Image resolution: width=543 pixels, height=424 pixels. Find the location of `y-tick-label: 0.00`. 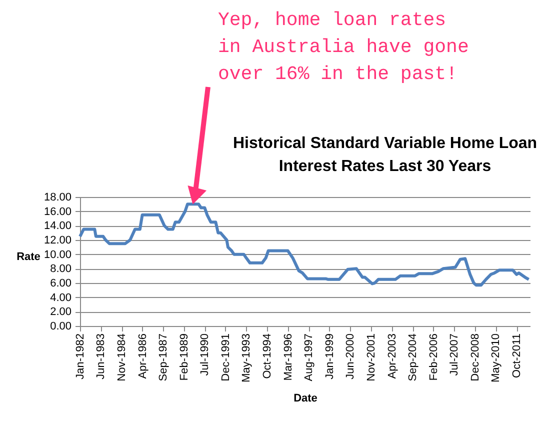

y-tick-label: 0.00 is located at coordinates (61, 326).